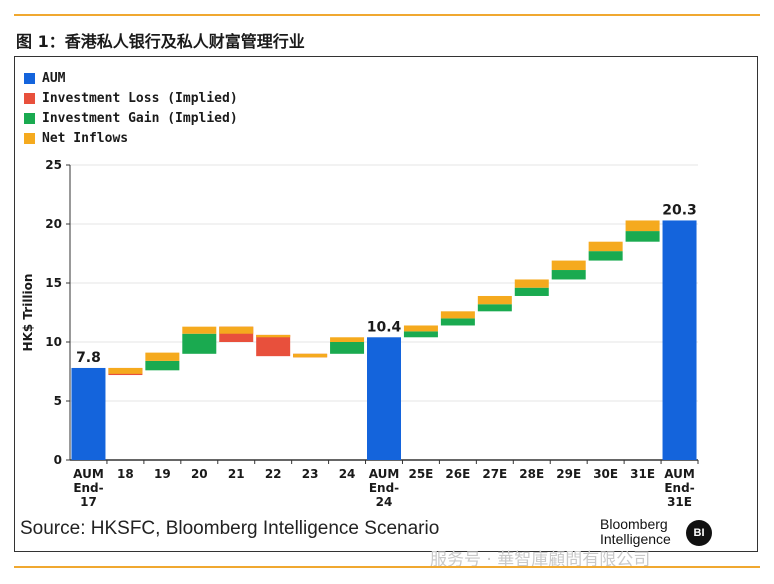 The image size is (774, 584). What do you see at coordinates (457, 474) in the screenshot?
I see `x-tick-label: 26E` at bounding box center [457, 474].